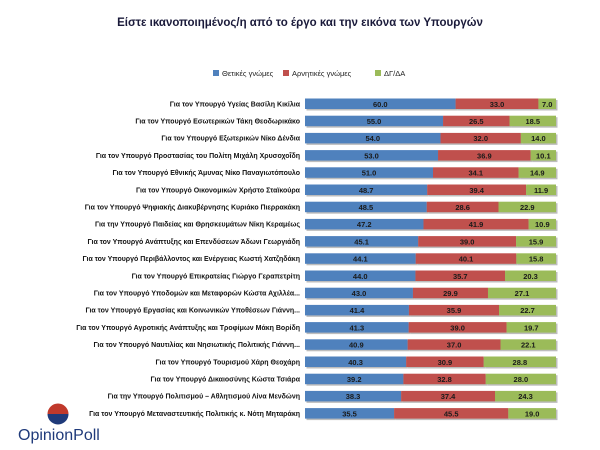  I want to click on bar-value-label: 39.2, so click(354, 379).